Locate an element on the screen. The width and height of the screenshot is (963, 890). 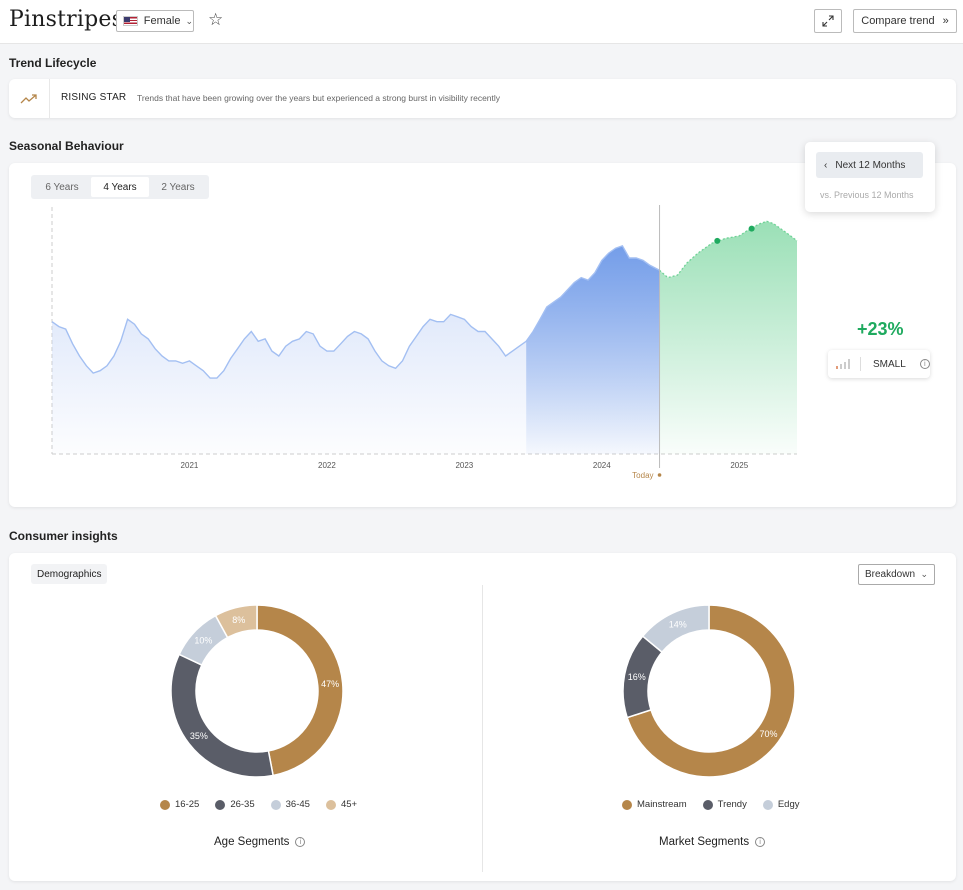
legend-item: 36-45 is located at coordinates (290, 804).